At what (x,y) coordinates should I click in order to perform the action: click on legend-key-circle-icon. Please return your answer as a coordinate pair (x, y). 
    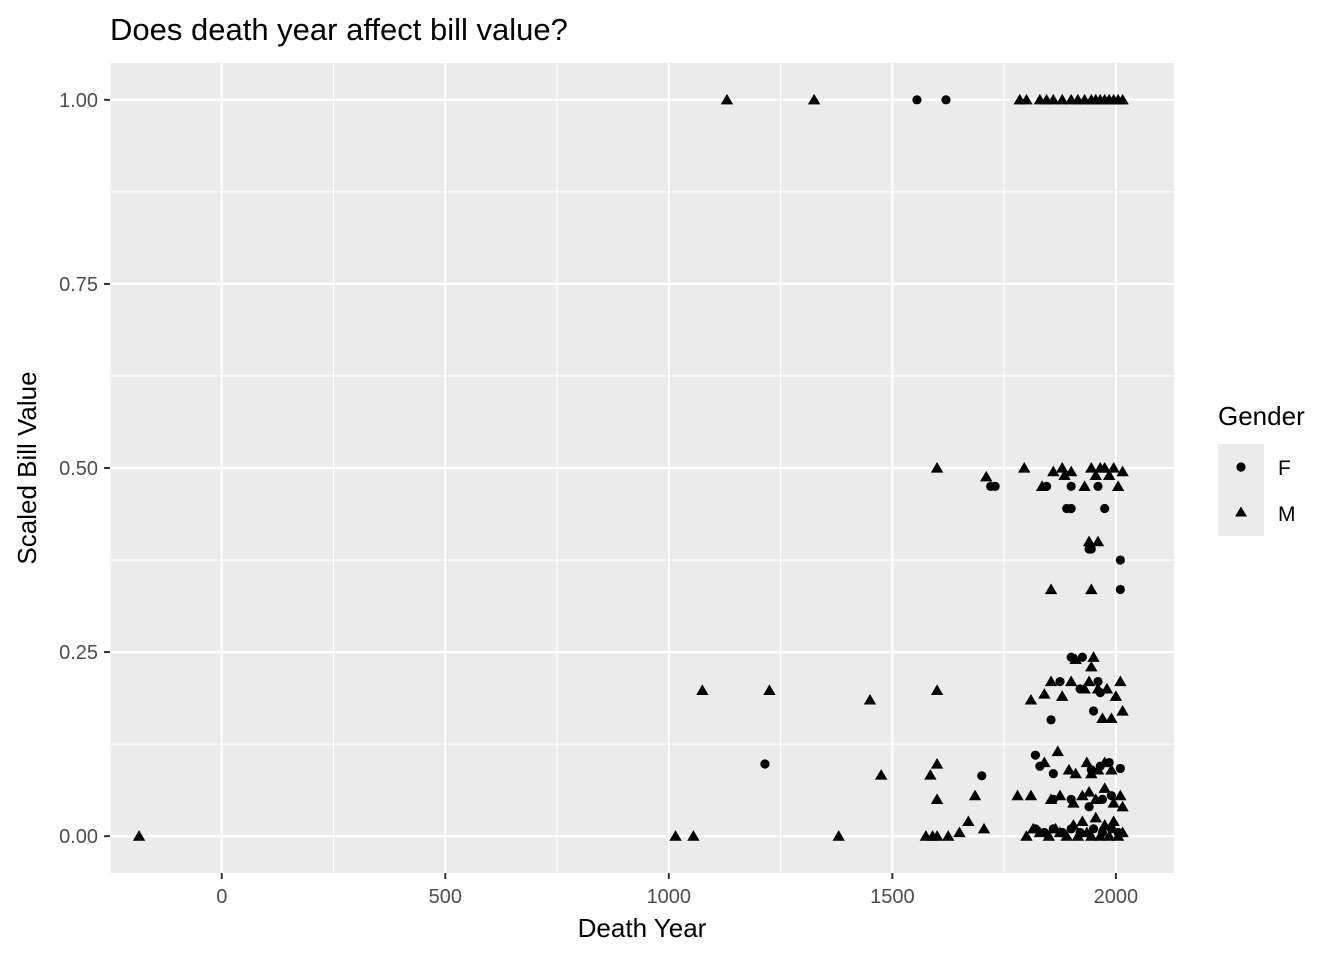
    Looking at the image, I should click on (1241, 467).